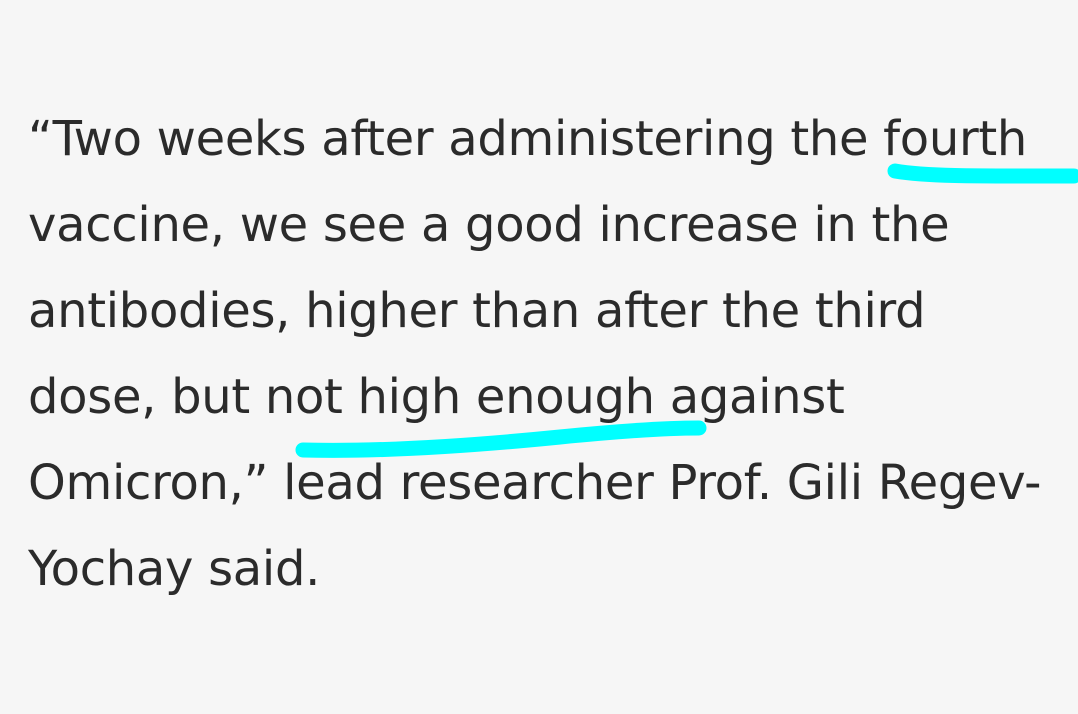  What do you see at coordinates (489, 225) in the screenshot?
I see `quote-line-2: vaccine, we see a good increase in the` at bounding box center [489, 225].